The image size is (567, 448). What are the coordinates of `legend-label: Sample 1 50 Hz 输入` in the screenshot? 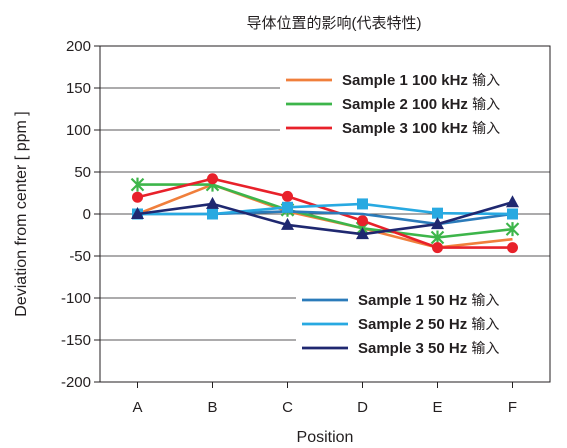 It's located at (428, 300).